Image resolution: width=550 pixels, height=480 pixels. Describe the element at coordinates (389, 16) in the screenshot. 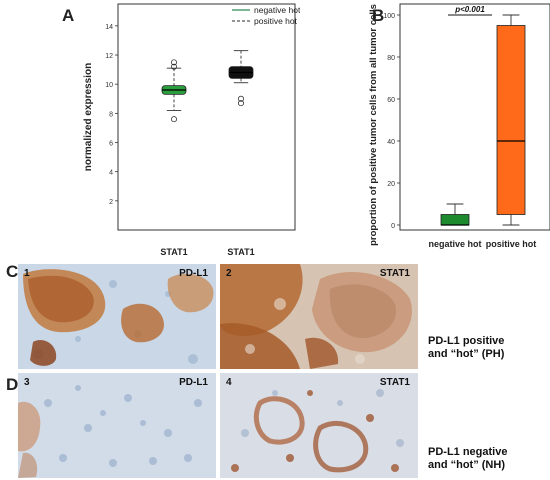

I see `y-tick-label: 100` at that location.